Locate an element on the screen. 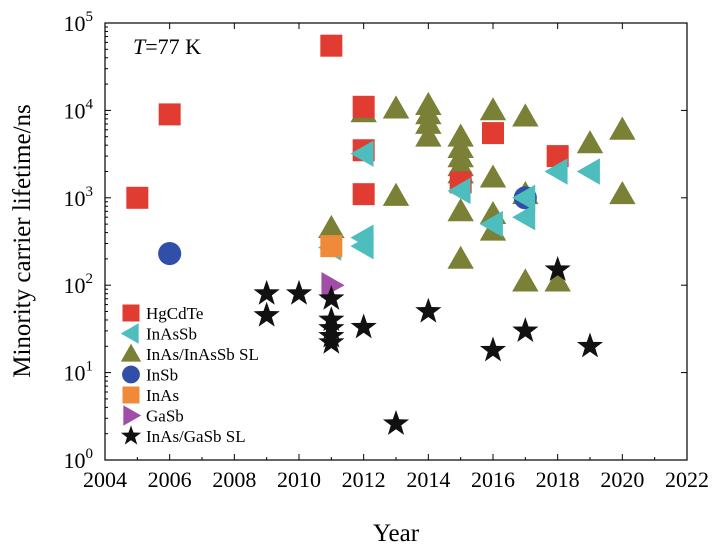 This screenshot has height=551, width=726. x-tick-label: 2016 is located at coordinates (493, 479).